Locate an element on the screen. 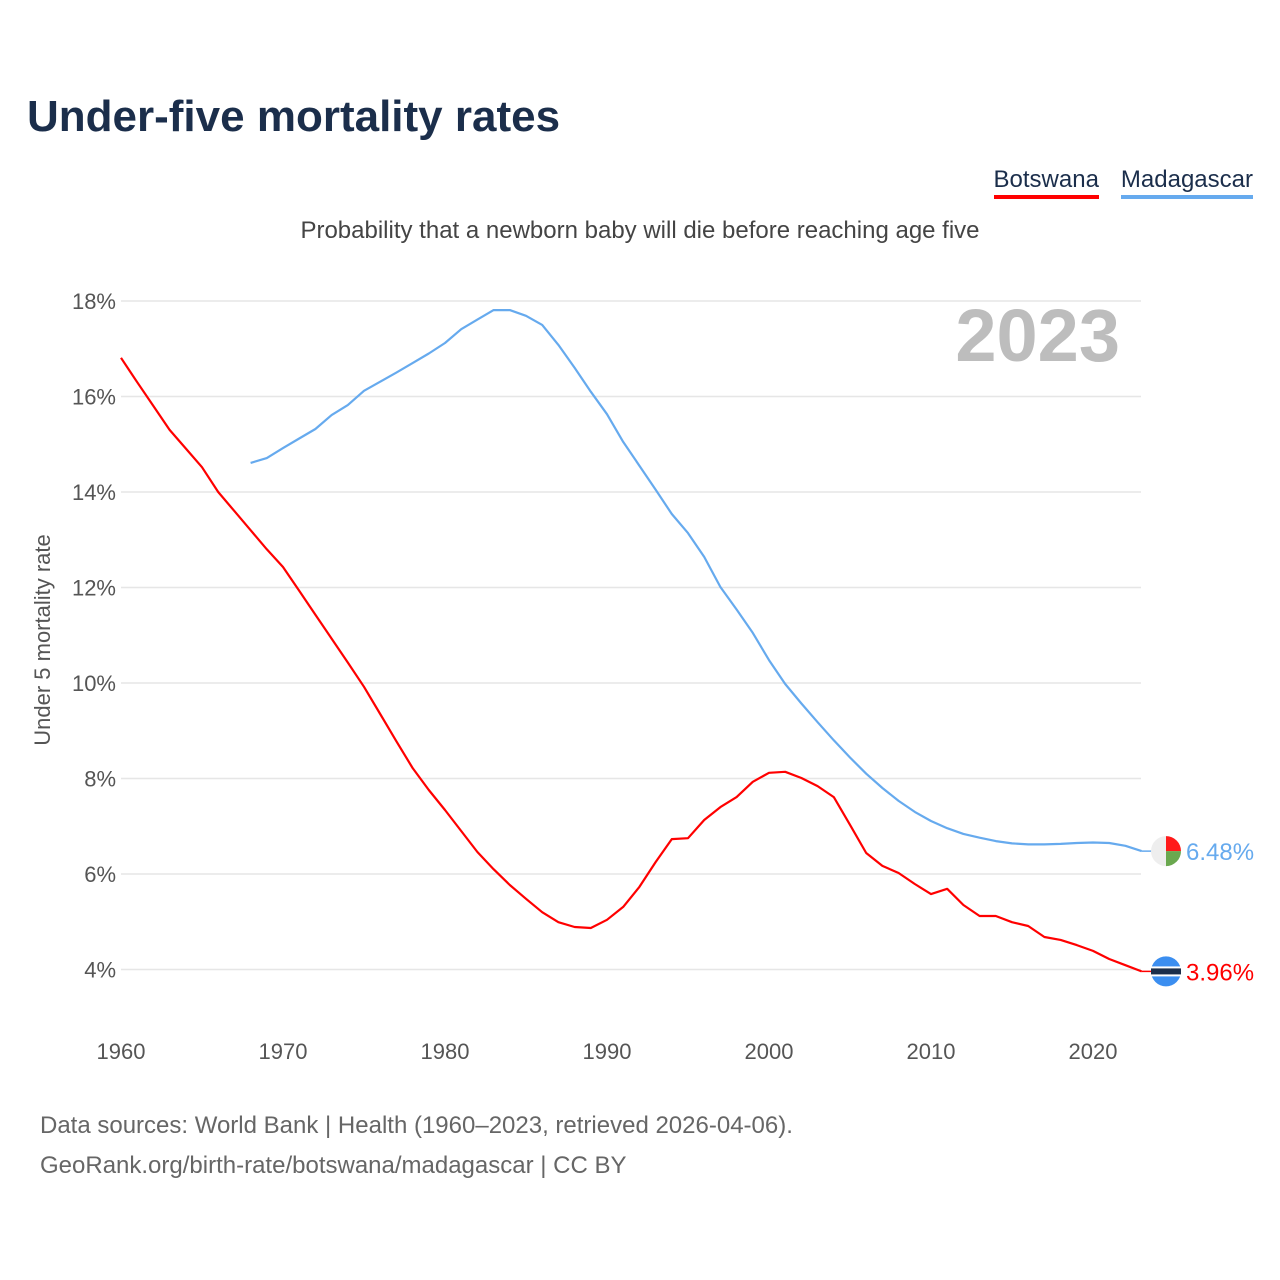 The image size is (1280, 1280). legend-item-botswana: Botswana is located at coordinates (1046, 182).